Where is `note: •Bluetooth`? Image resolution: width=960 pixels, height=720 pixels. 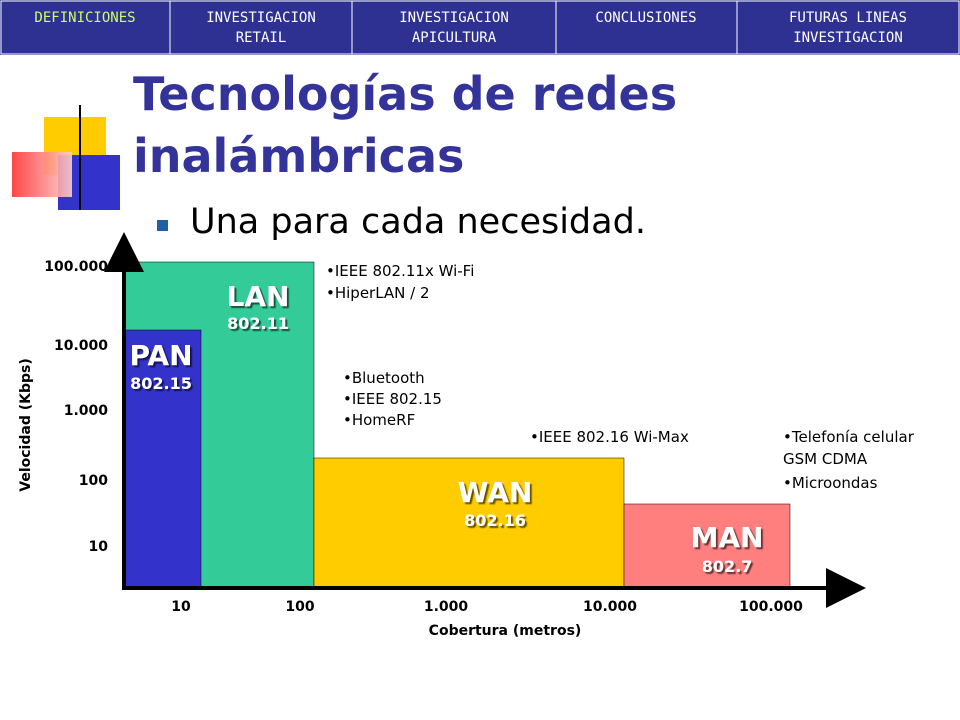
note: •Bluetooth is located at coordinates (384, 378).